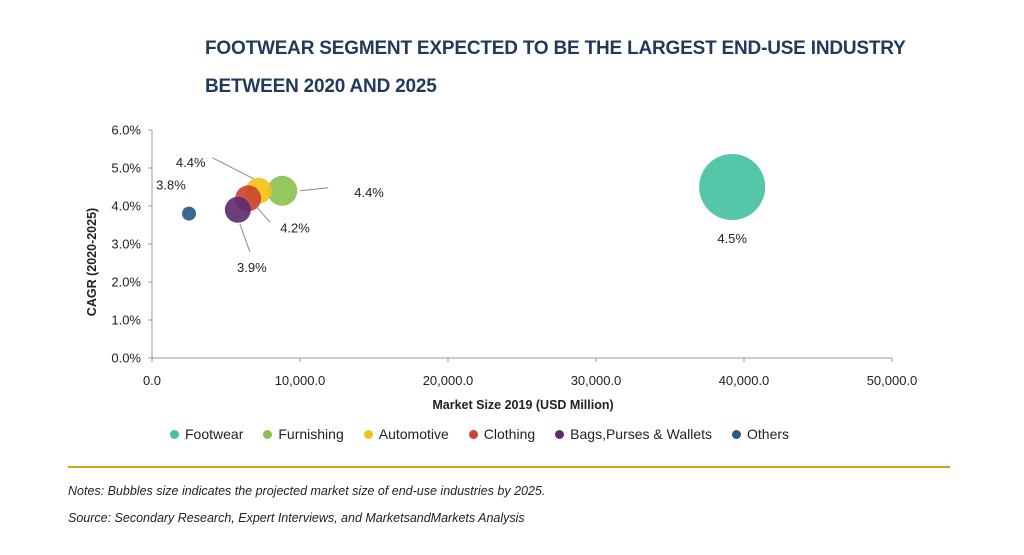 The width and height of the screenshot is (1024, 555). Describe the element at coordinates (474, 188) in the screenshot. I see `chart-bubbles` at that location.